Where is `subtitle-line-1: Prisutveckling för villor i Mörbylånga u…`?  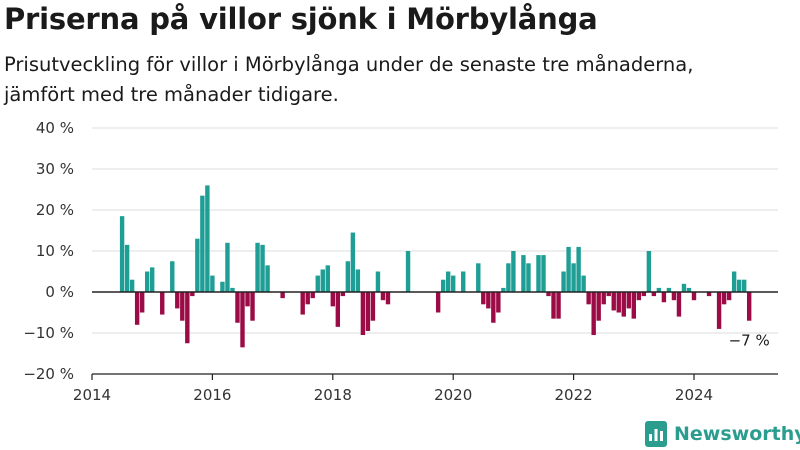
subtitle-line-1: Prisutveckling för villor i Mörbylånga u… is located at coordinates (349, 64).